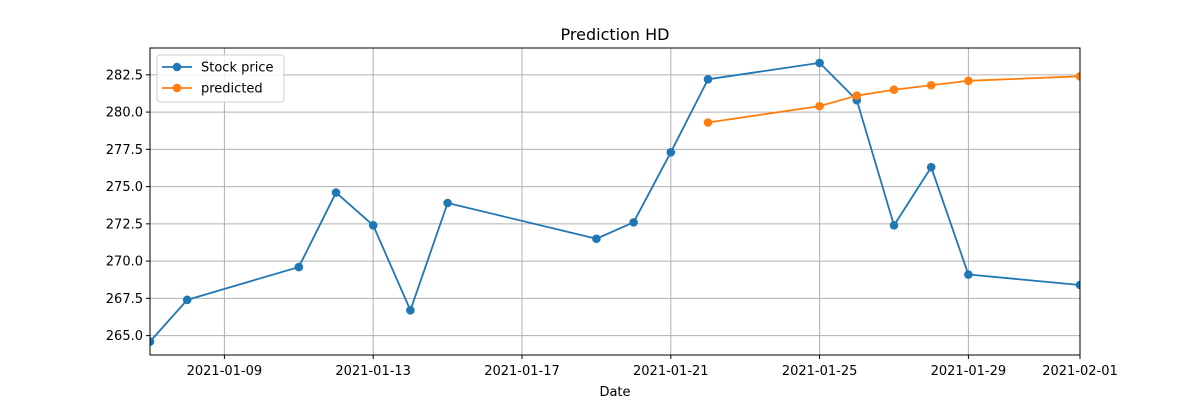 The height and width of the screenshot is (400, 1200). What do you see at coordinates (671, 371) in the screenshot?
I see `x-tick-label: 2021-01-21` at bounding box center [671, 371].